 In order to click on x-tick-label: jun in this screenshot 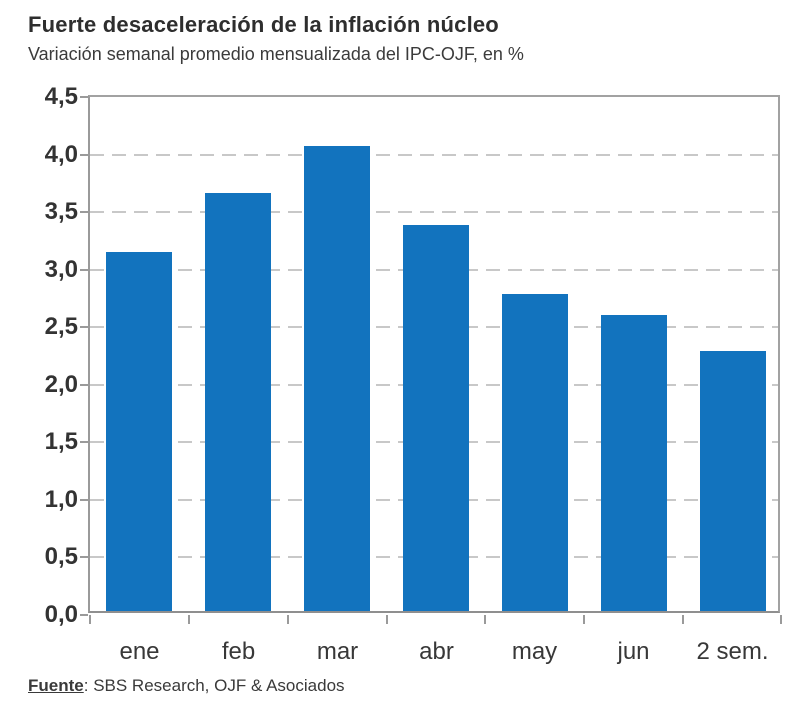, I will do `click(633, 651)`.